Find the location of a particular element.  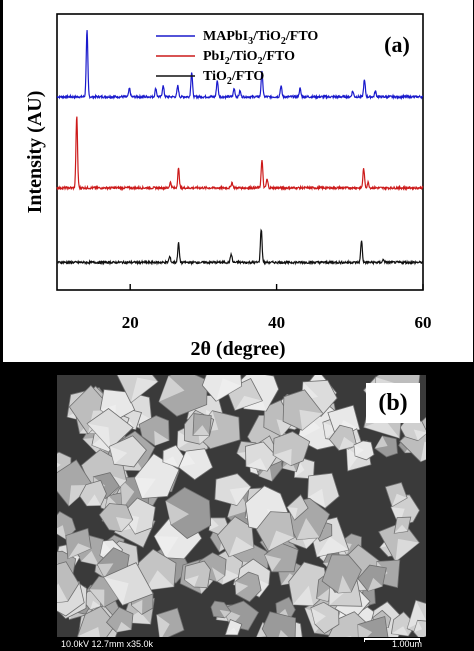

panel-a-label-box is located at coordinates (397, 44).